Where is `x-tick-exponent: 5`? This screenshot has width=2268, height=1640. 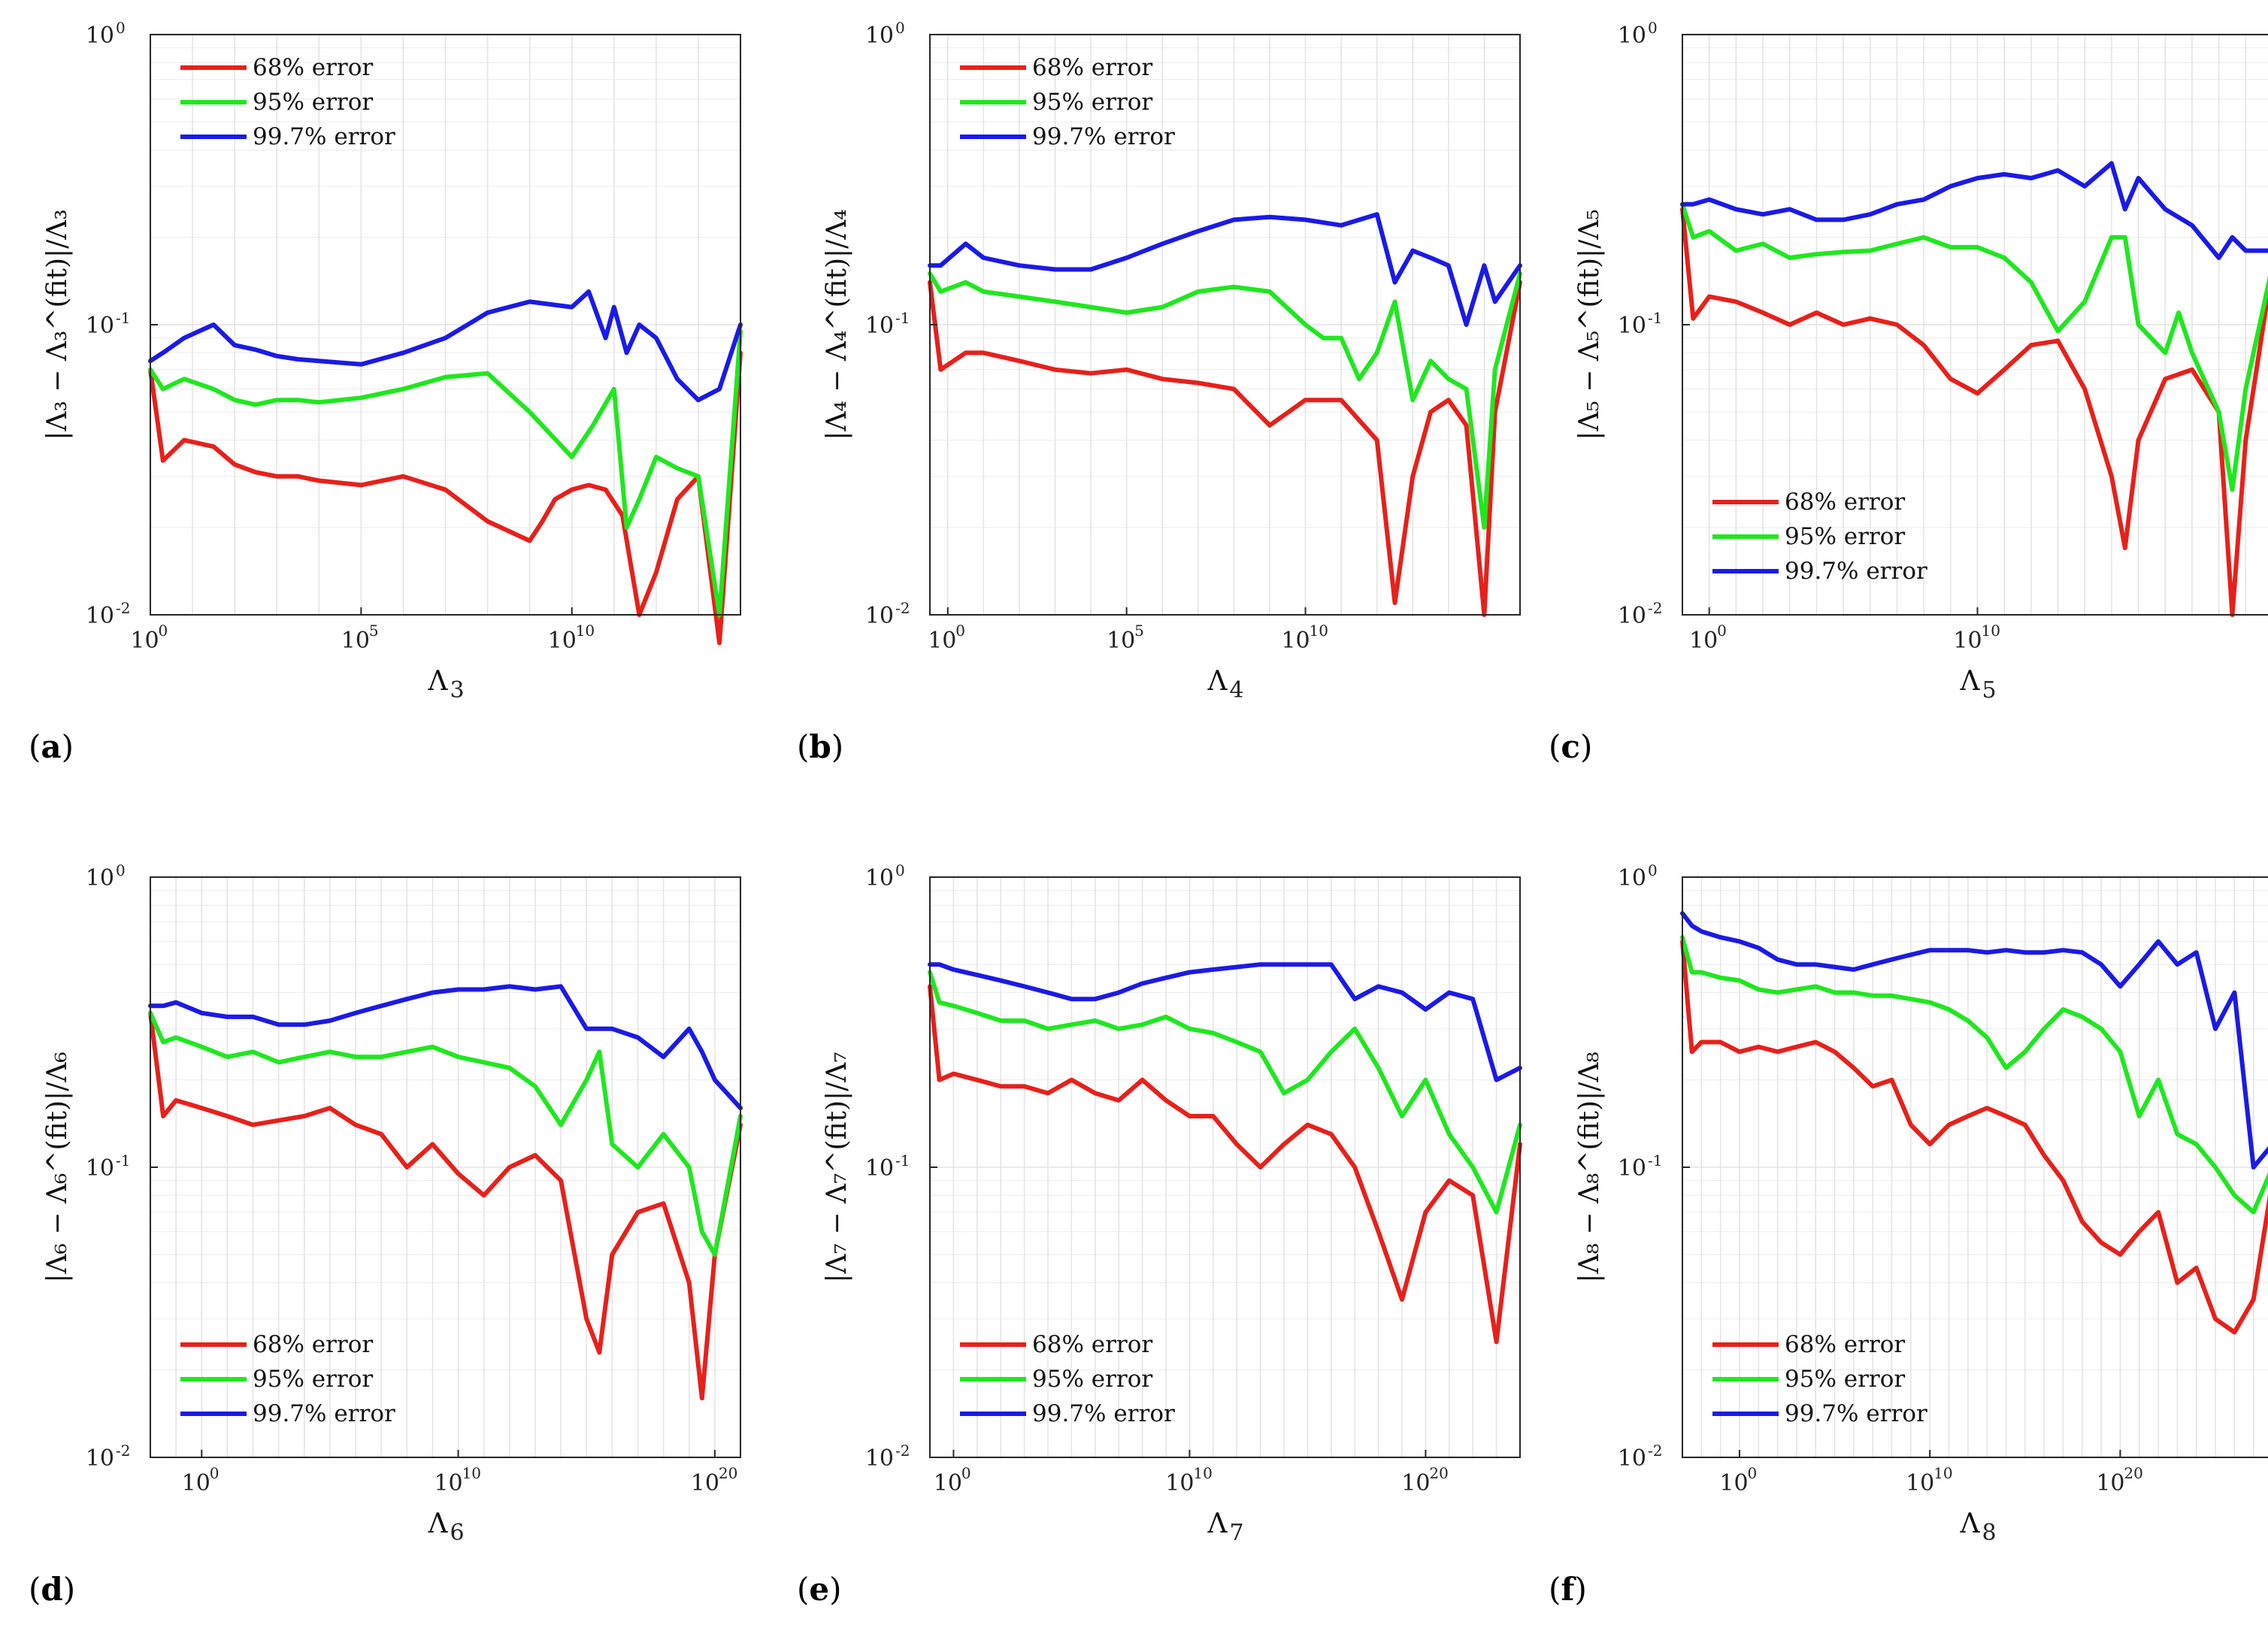 x-tick-exponent: 5 is located at coordinates (374, 631).